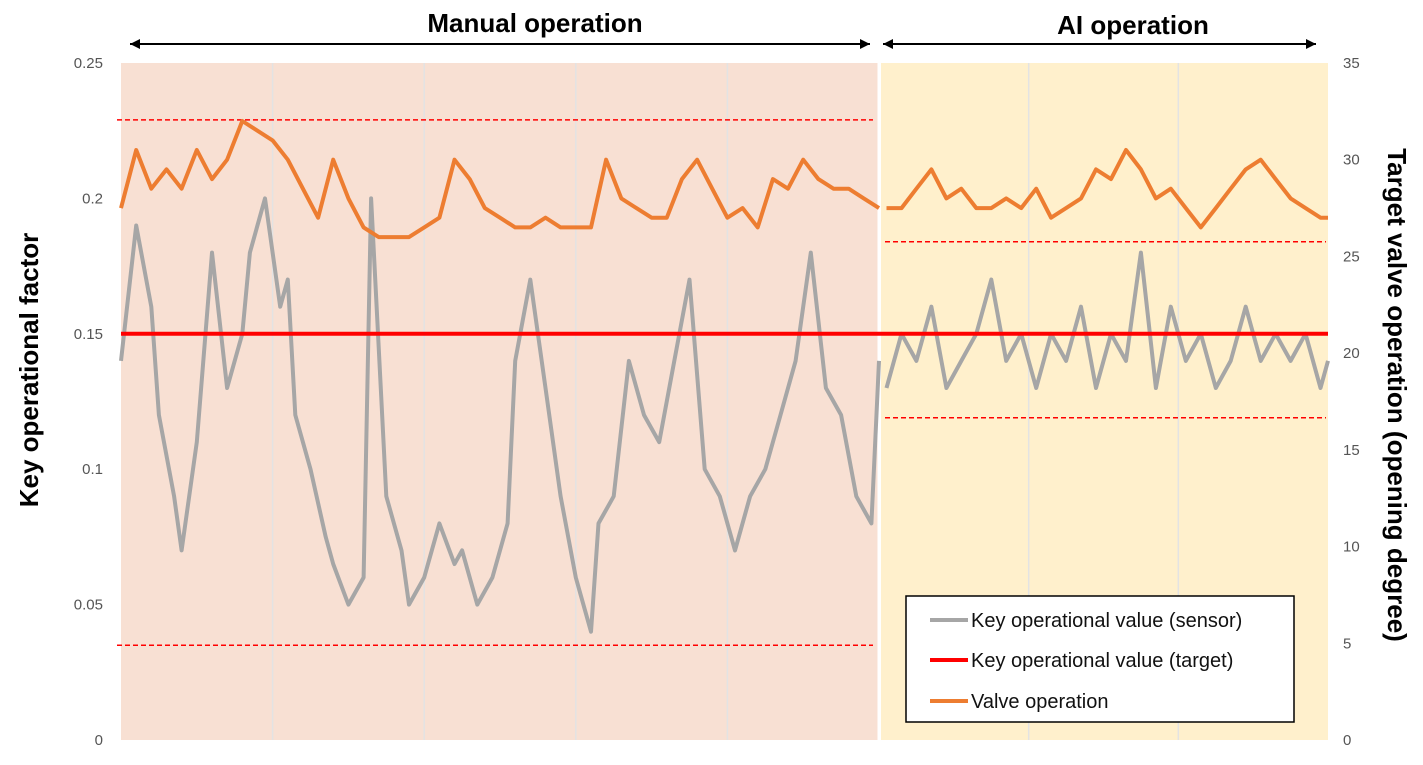 The image size is (1423, 765). What do you see at coordinates (1040, 702) in the screenshot?
I see `legend-label-valve: Valve operation` at bounding box center [1040, 702].